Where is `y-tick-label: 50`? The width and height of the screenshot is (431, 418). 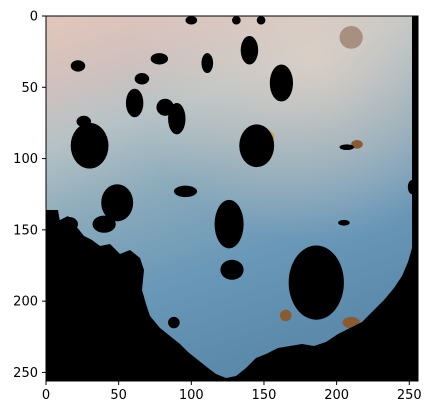 y-tick-label: 50 is located at coordinates (29, 88).